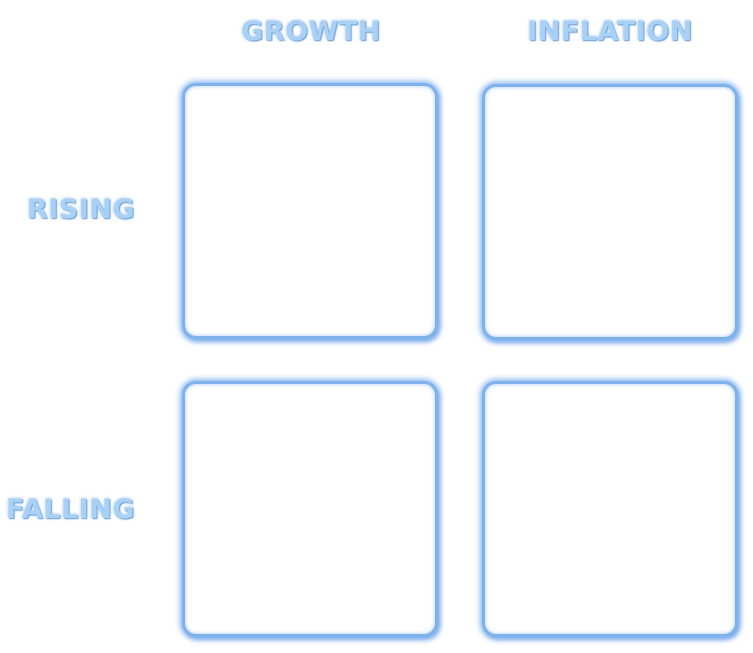 Image resolution: width=753 pixels, height=653 pixels. Describe the element at coordinates (610, 31) in the screenshot. I see `column-header: INFLATION` at that location.